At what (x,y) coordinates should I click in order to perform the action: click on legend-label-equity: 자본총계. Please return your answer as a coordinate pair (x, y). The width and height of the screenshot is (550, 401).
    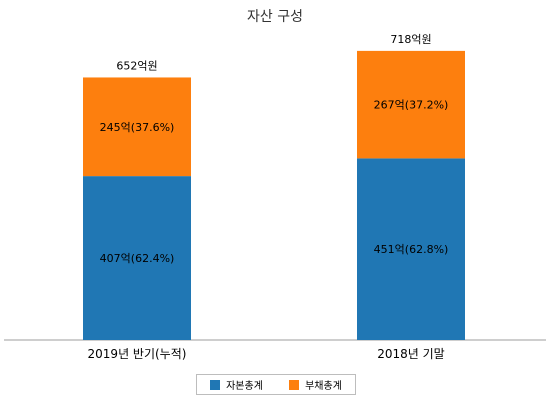
    Looking at the image, I should click on (244, 386).